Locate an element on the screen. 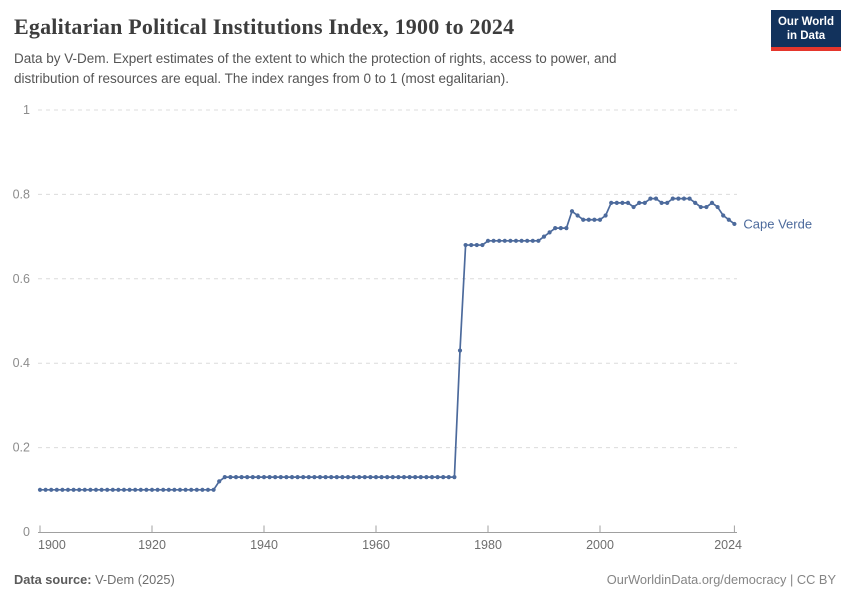 The height and width of the screenshot is (600, 850). x-axis-tick-label: 2000 is located at coordinates (600, 545).